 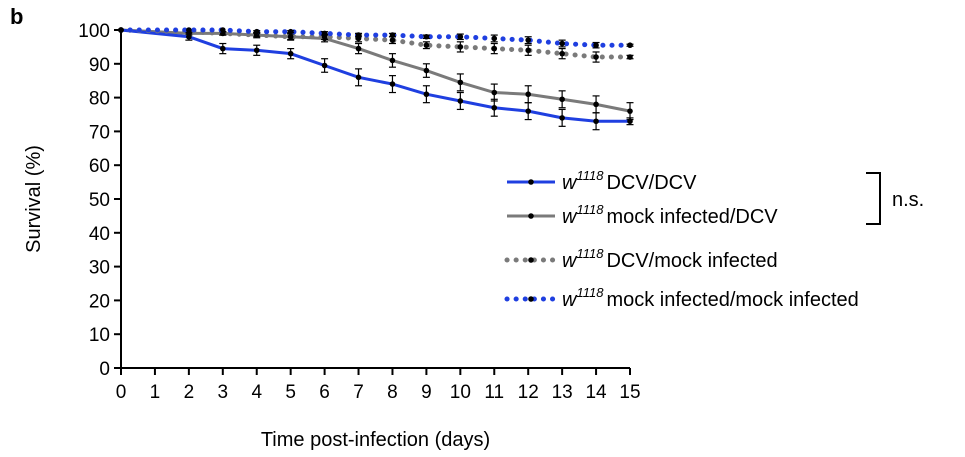 What do you see at coordinates (155, 392) in the screenshot?
I see `x-tick-label: 1` at bounding box center [155, 392].